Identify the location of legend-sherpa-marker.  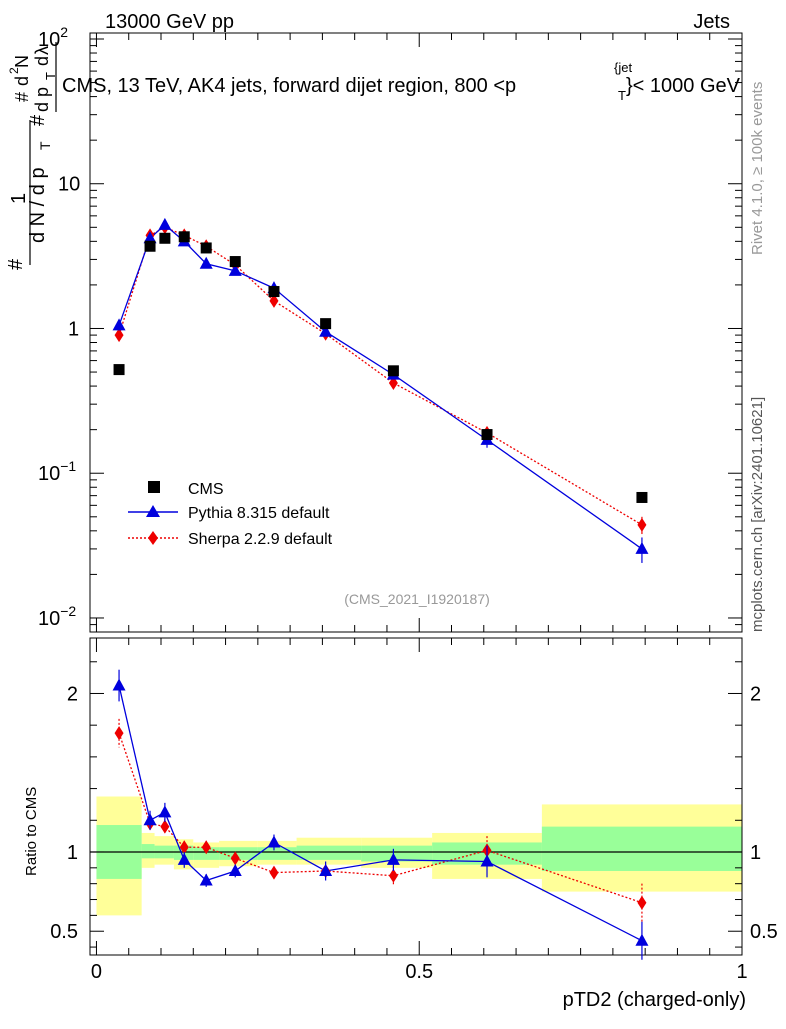
(153, 538).